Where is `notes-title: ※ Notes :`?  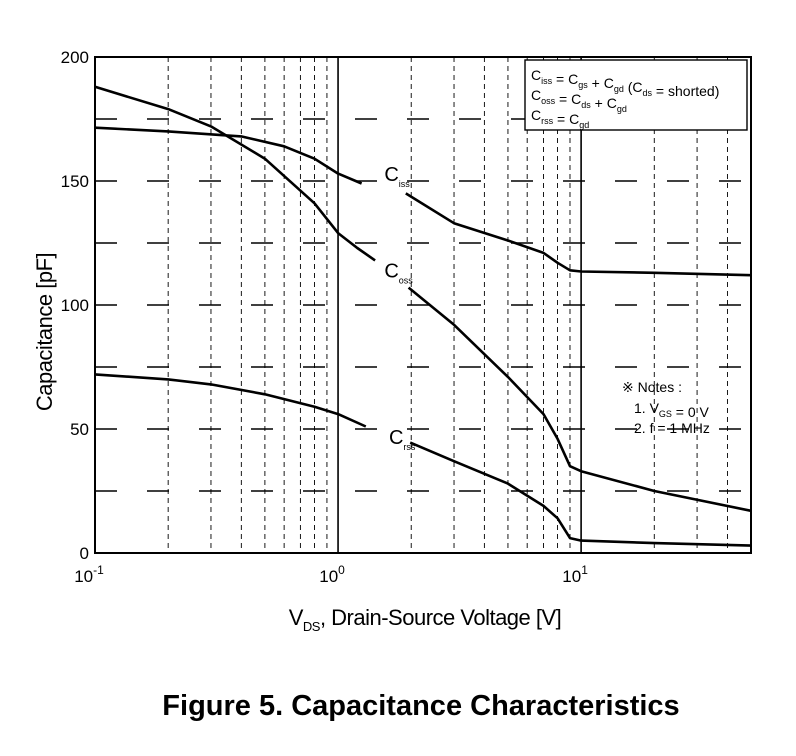
notes-title: ※ Notes : is located at coordinates (652, 387).